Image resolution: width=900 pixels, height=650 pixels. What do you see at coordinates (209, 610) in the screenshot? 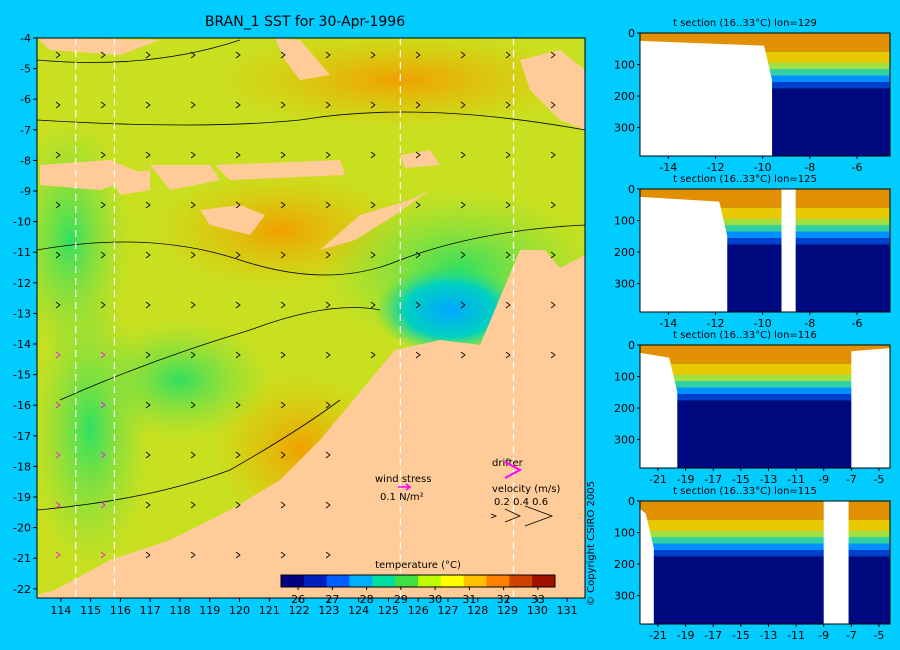
I see `x-tick-label: 119` at bounding box center [209, 610].